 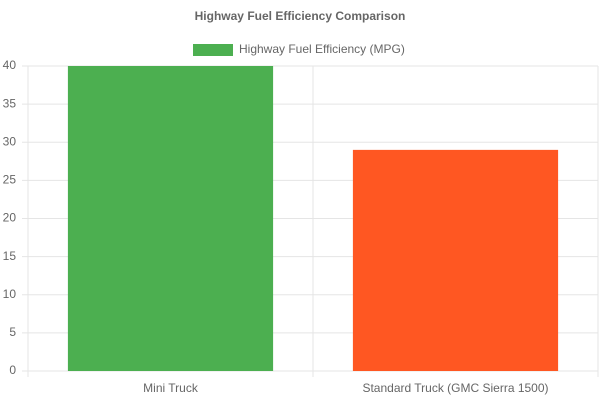 I want to click on y-tick-label: 35, so click(x=10, y=103).